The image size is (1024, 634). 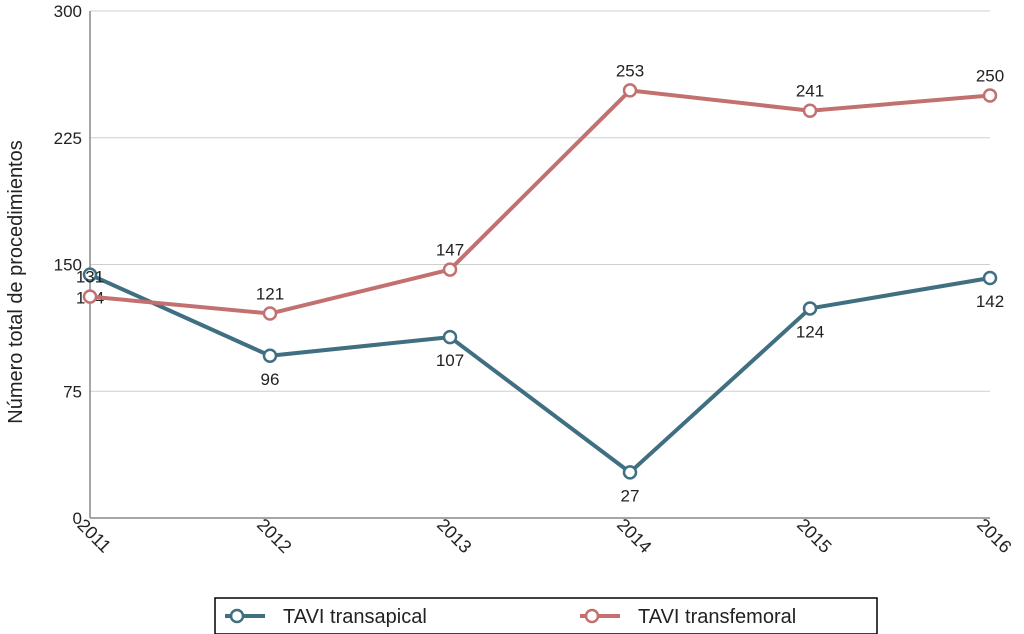 I want to click on data-label: 96, so click(x=270, y=379).